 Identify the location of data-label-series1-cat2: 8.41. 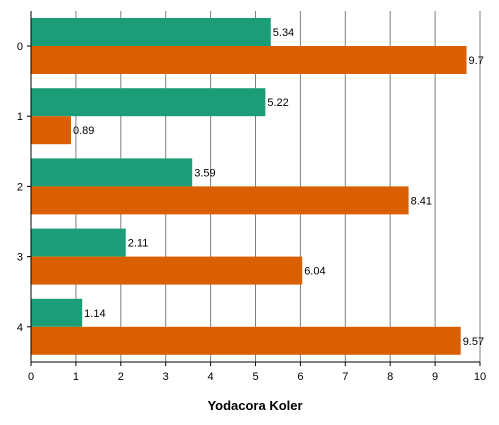
(421, 201).